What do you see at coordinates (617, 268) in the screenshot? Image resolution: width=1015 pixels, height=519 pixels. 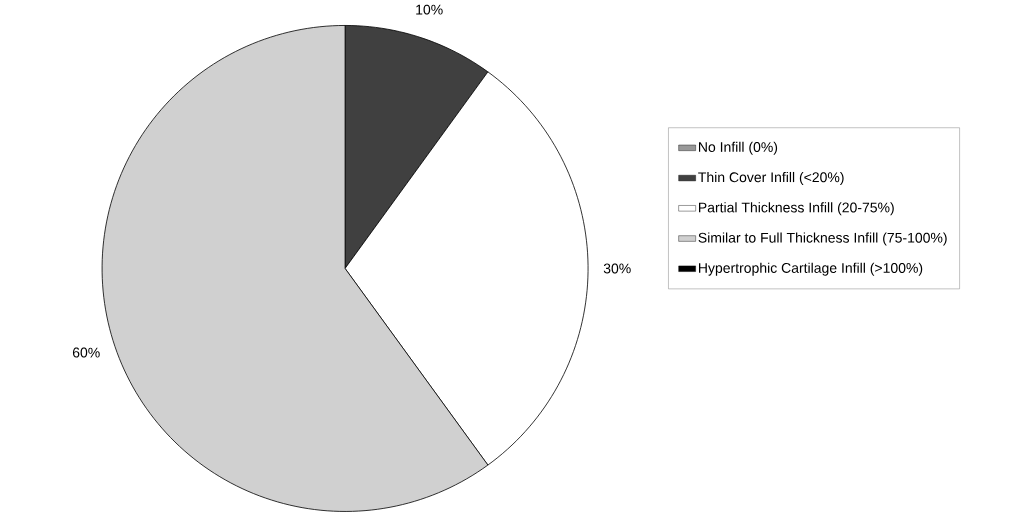 I see `data-label: 30%` at bounding box center [617, 268].